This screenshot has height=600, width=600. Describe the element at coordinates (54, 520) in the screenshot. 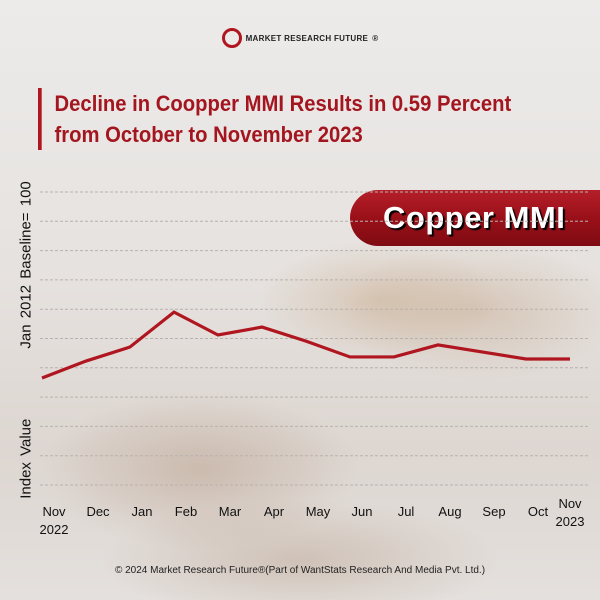

I see `x-tick-label: Nov 2022` at that location.